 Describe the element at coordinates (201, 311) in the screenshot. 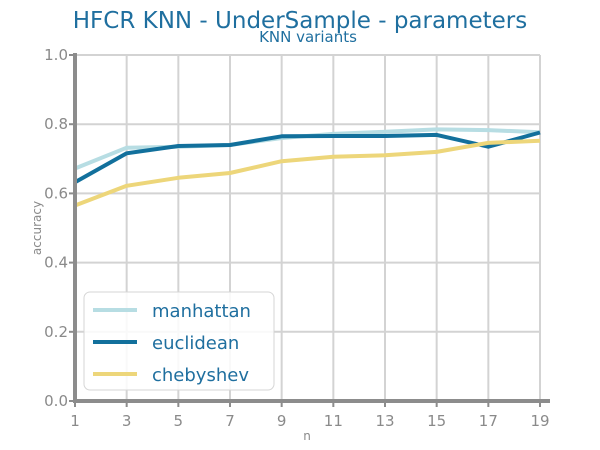

I see `legend-label-manhattan: manhattan` at that location.